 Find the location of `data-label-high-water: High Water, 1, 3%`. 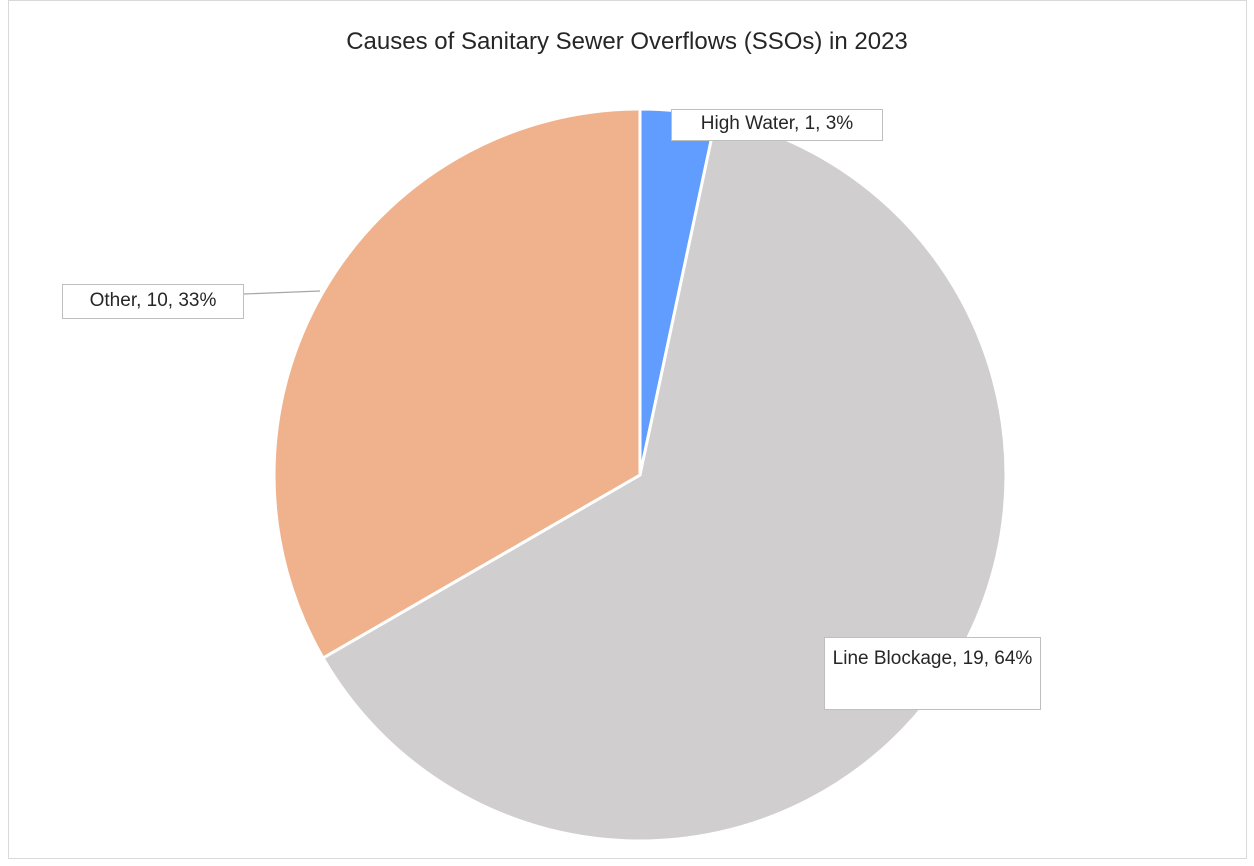

data-label-high-water: High Water, 1, 3% is located at coordinates (777, 125).